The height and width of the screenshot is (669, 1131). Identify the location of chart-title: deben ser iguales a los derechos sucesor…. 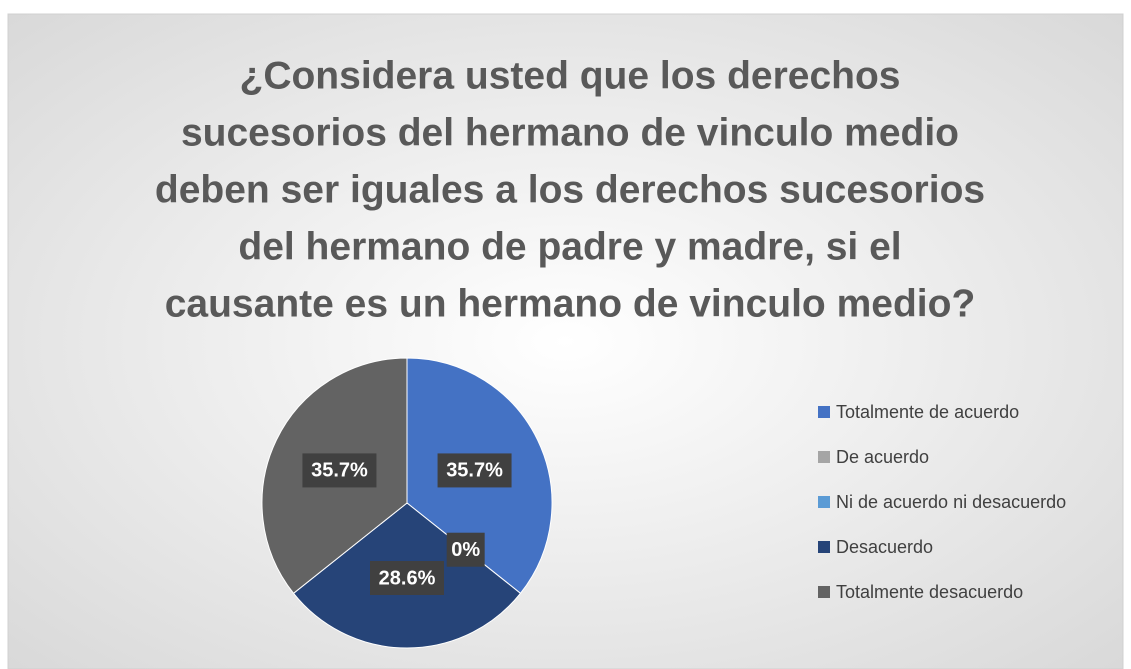
(570, 189).